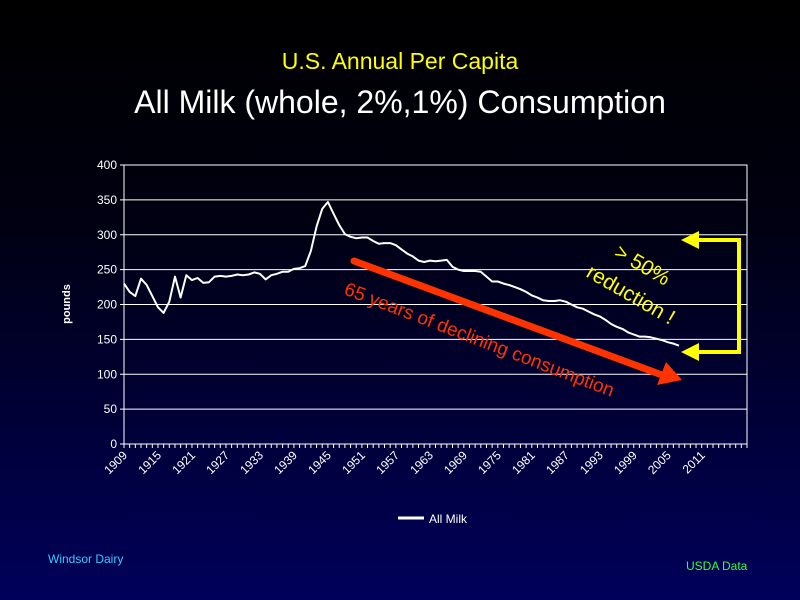  I want to click on x-tick-label: 1975, so click(489, 462).